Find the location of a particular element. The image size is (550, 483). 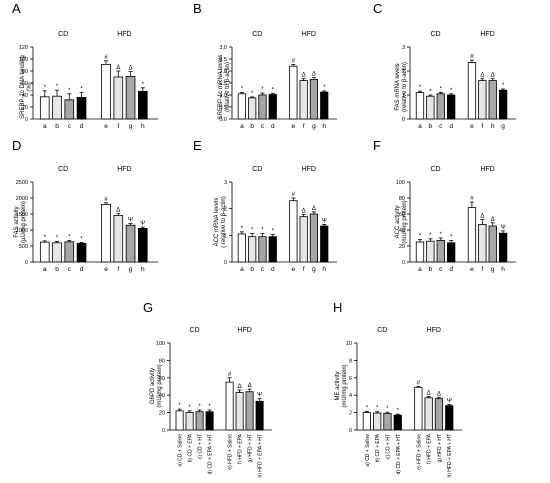

y-tick-label: 2 is located at coordinates (225, 210).